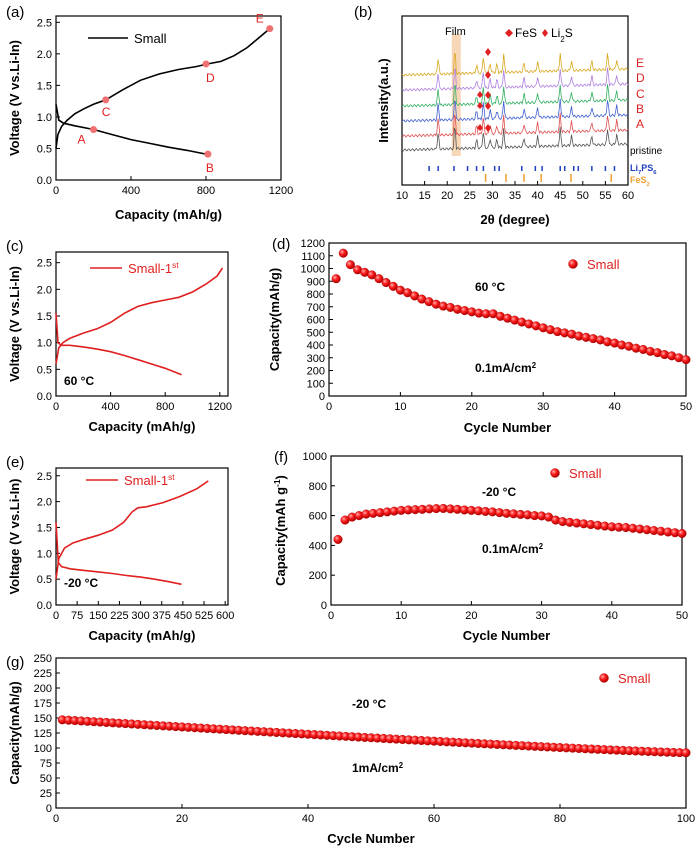 The image size is (700, 851). I want to click on x-tick-label: 55, so click(605, 196).